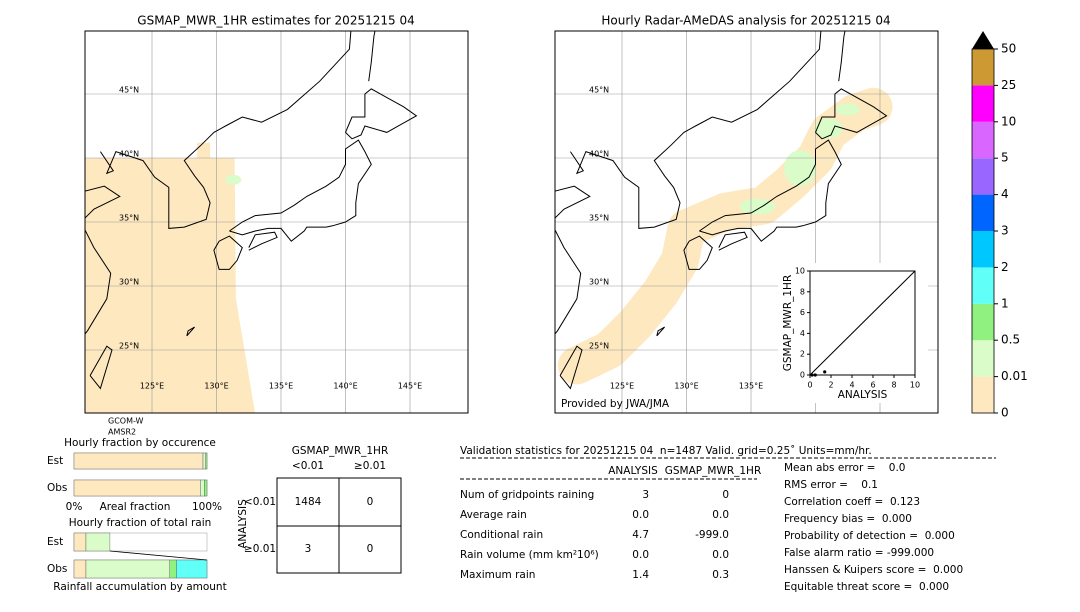 Image resolution: width=1080 pixels, height=612 pixels. Describe the element at coordinates (345, 386) in the screenshot. I see `lon-label: 140°E` at that location.